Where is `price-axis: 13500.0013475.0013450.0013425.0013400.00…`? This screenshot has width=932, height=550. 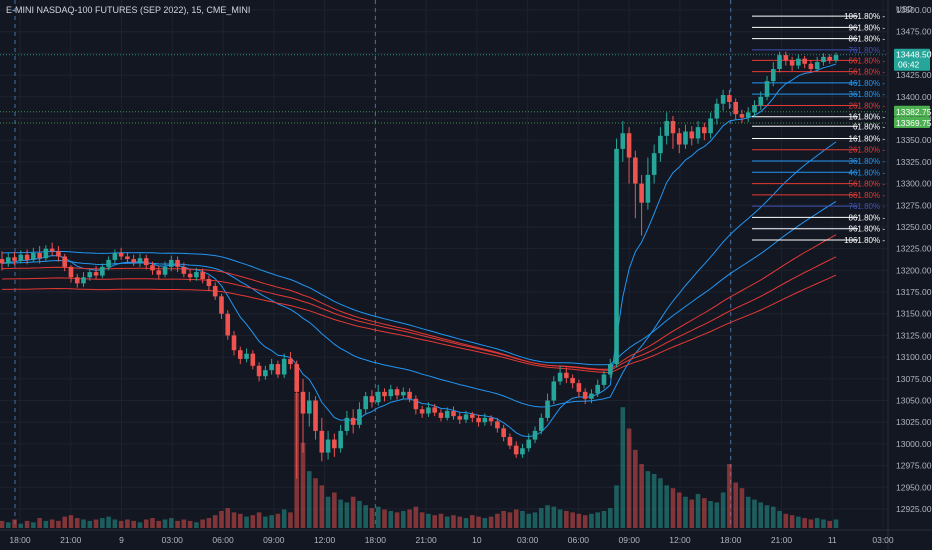
price-axis: 13500.0013475.0013450.0013425.0013400.00… is located at coordinates (914, 259).